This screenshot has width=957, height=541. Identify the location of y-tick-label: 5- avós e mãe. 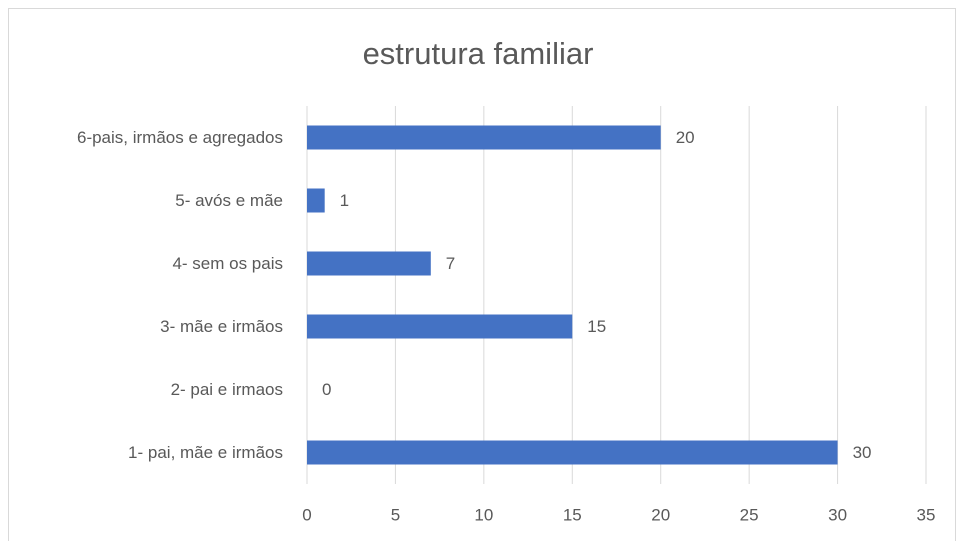
(229, 200).